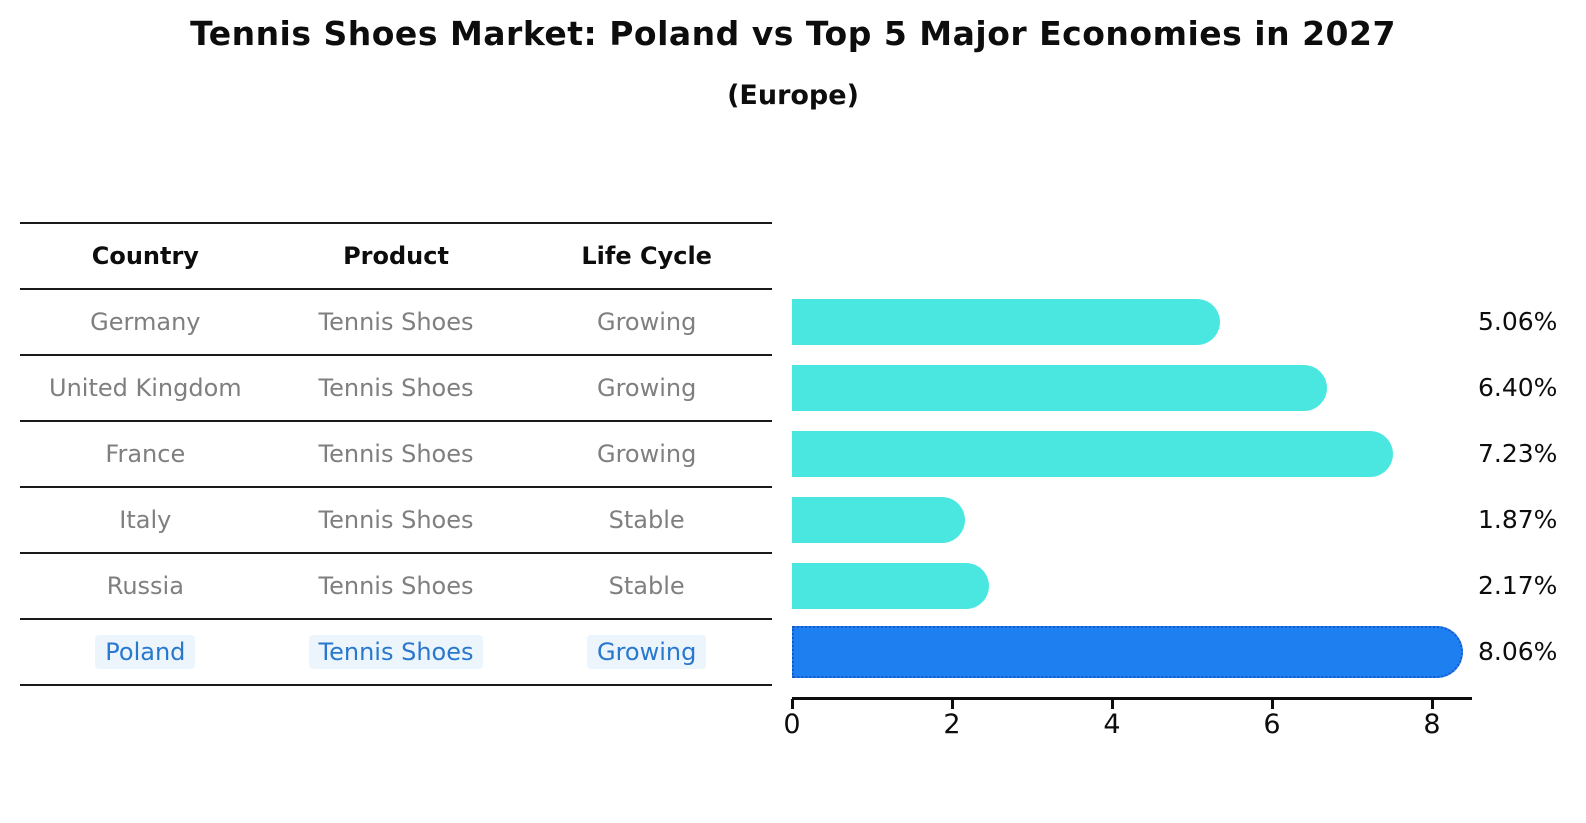 Image resolution: width=1586 pixels, height=823 pixels. I want to click on cell-country: Russia, so click(145, 586).